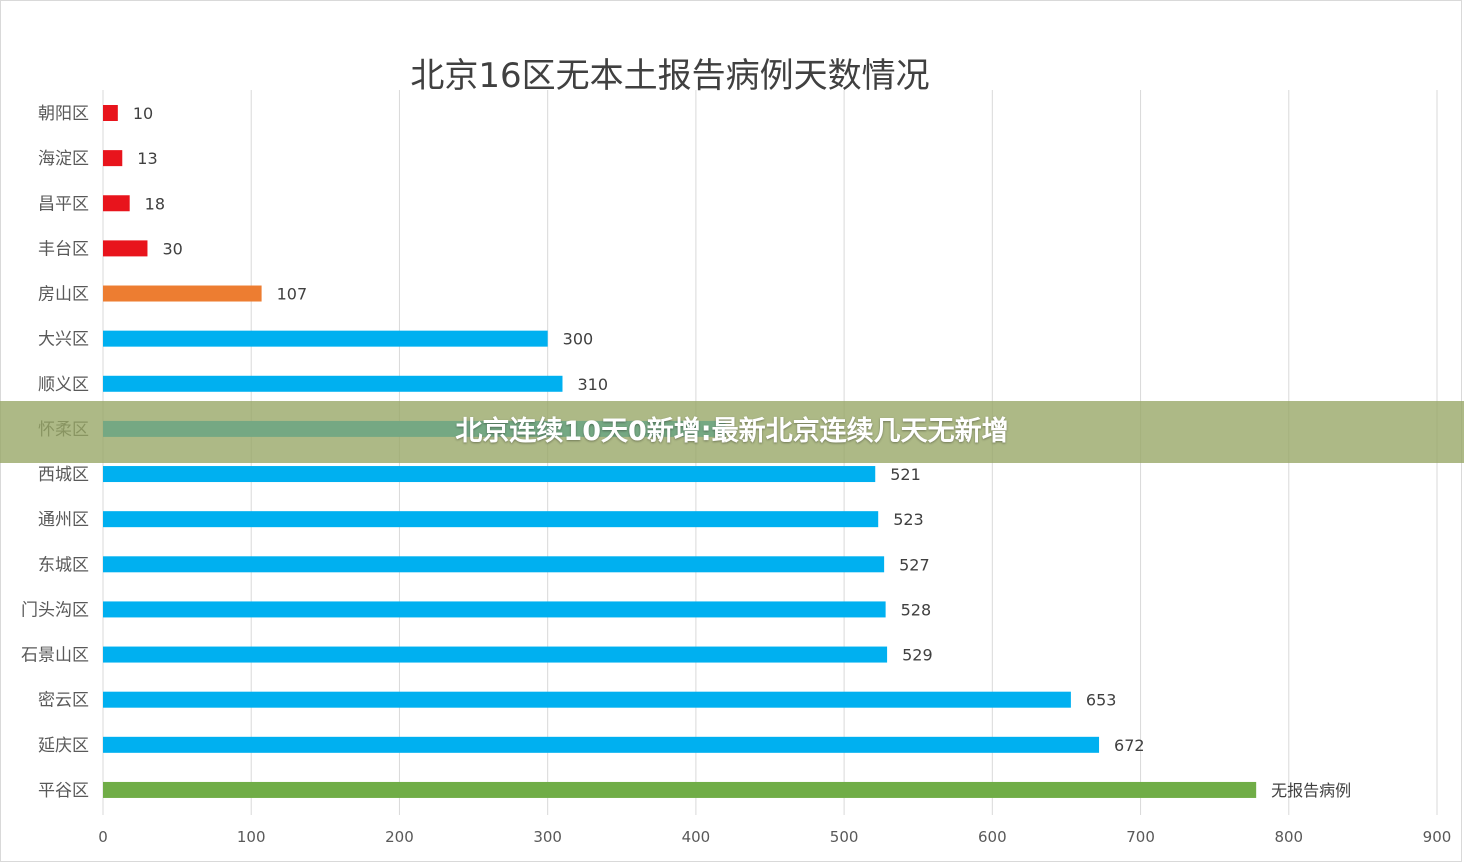 Image resolution: width=1464 pixels, height=864 pixels. What do you see at coordinates (905, 474) in the screenshot?
I see `data-label: 521` at bounding box center [905, 474].